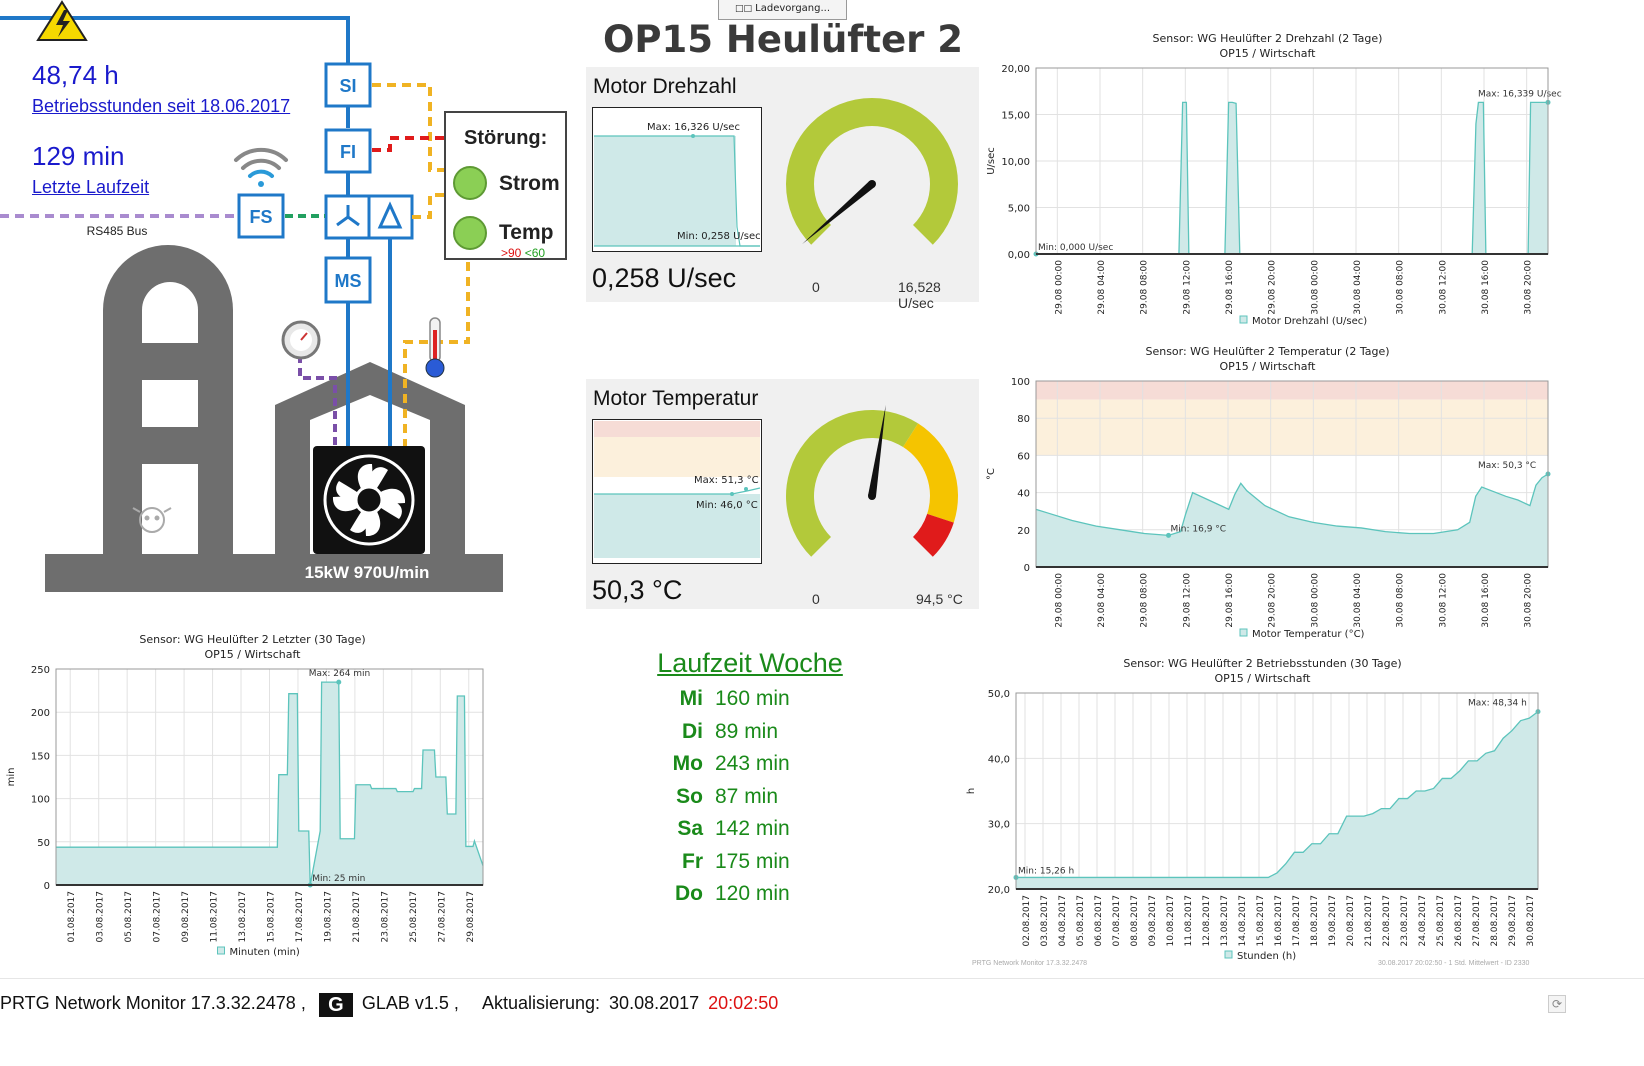 The height and width of the screenshot is (1066, 1644). Describe the element at coordinates (1023, 531) in the screenshot. I see `y-tick-label: 20` at that location.